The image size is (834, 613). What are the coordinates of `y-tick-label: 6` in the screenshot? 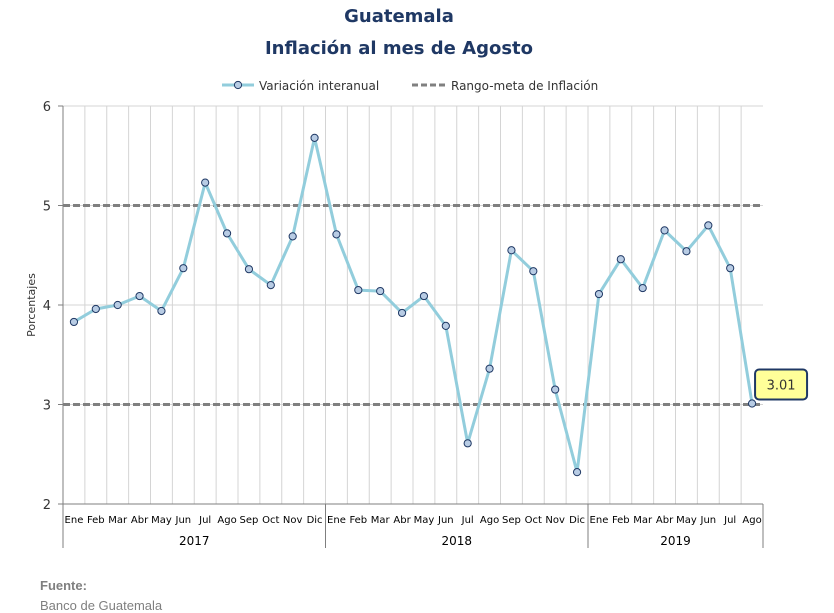 It's located at (47, 107).